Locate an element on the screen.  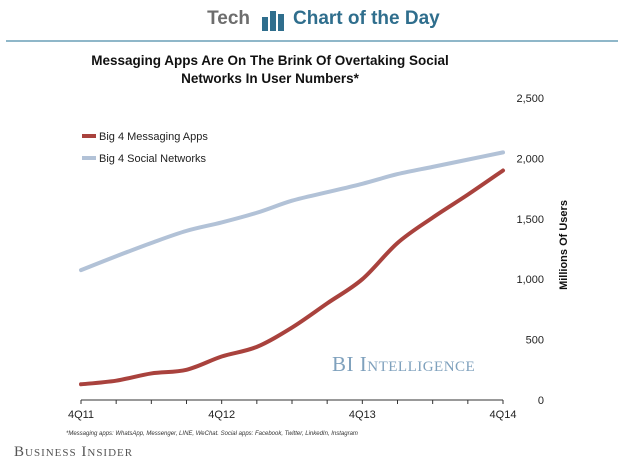
y-axis-label: Millions Of Users is located at coordinates (564, 245).